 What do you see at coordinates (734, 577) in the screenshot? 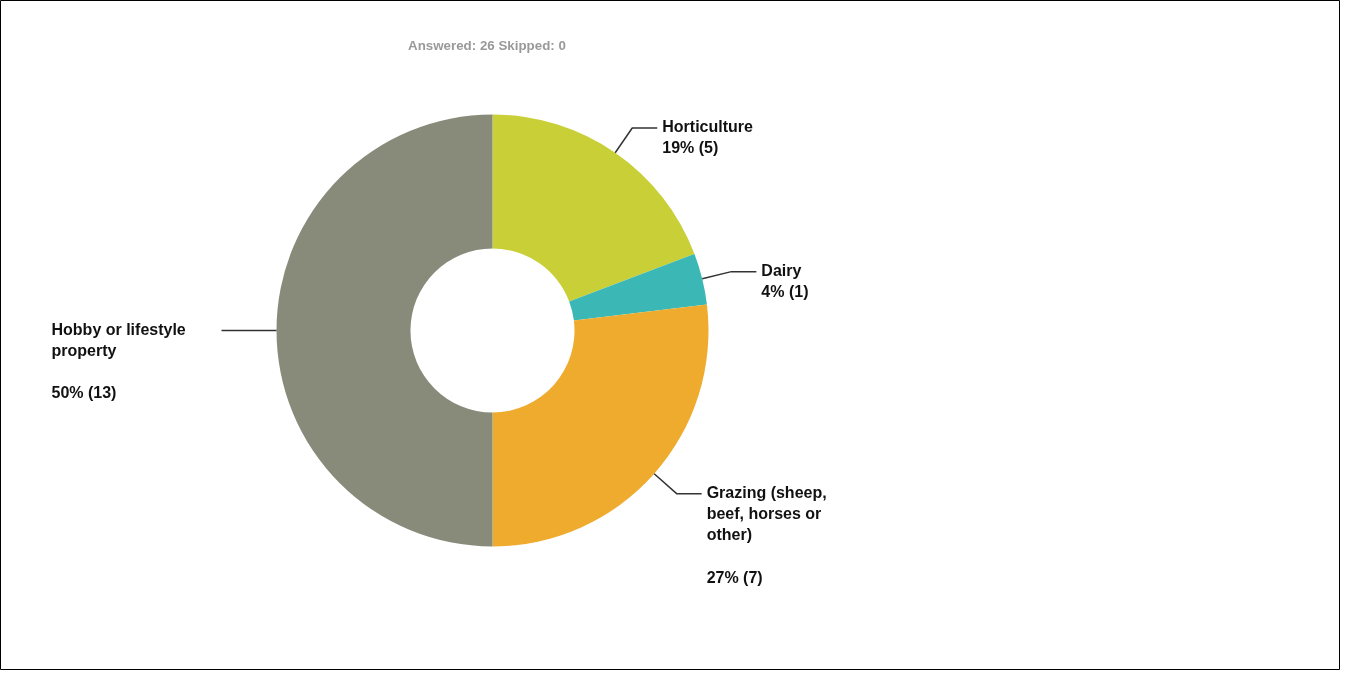
I see `data-label: 27% (7)` at bounding box center [734, 577].